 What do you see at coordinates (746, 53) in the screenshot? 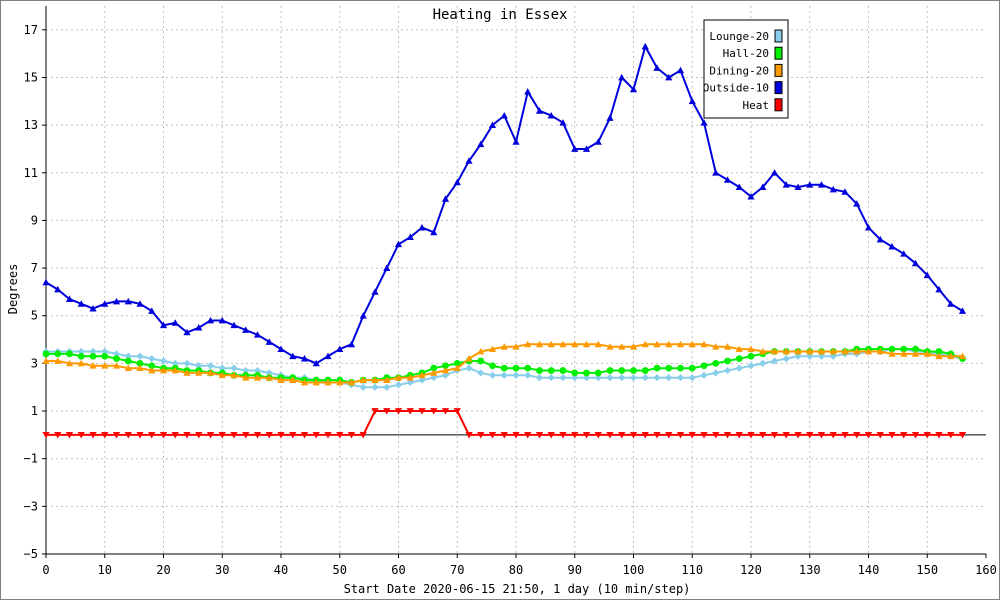
I see `legend-label-hall-20: Hall-20` at bounding box center [746, 53].